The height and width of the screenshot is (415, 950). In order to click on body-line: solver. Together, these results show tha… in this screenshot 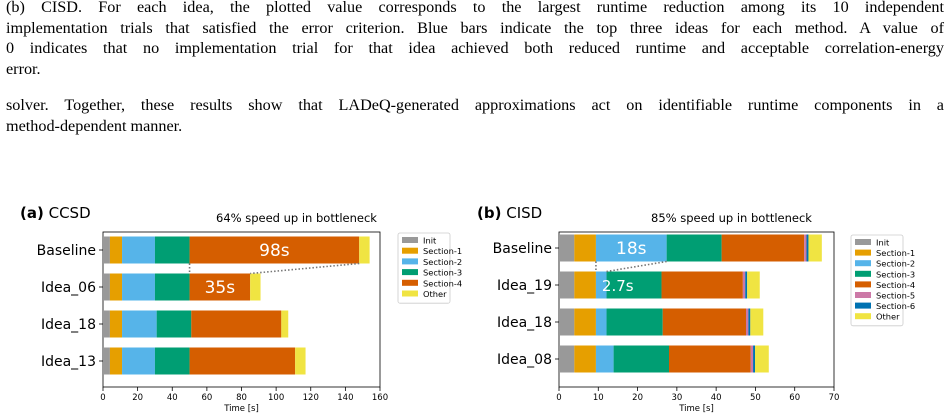, I will do `click(475, 105)`.